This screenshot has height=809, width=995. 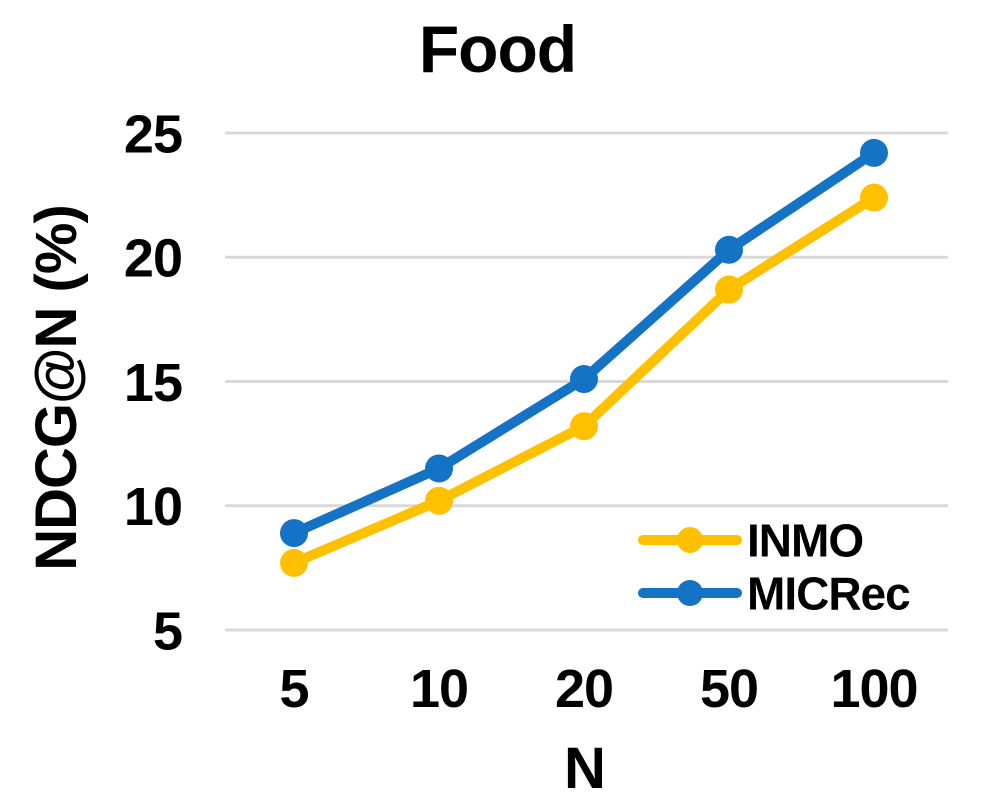 What do you see at coordinates (293, 689) in the screenshot?
I see `x-tick-label-5: 5` at bounding box center [293, 689].